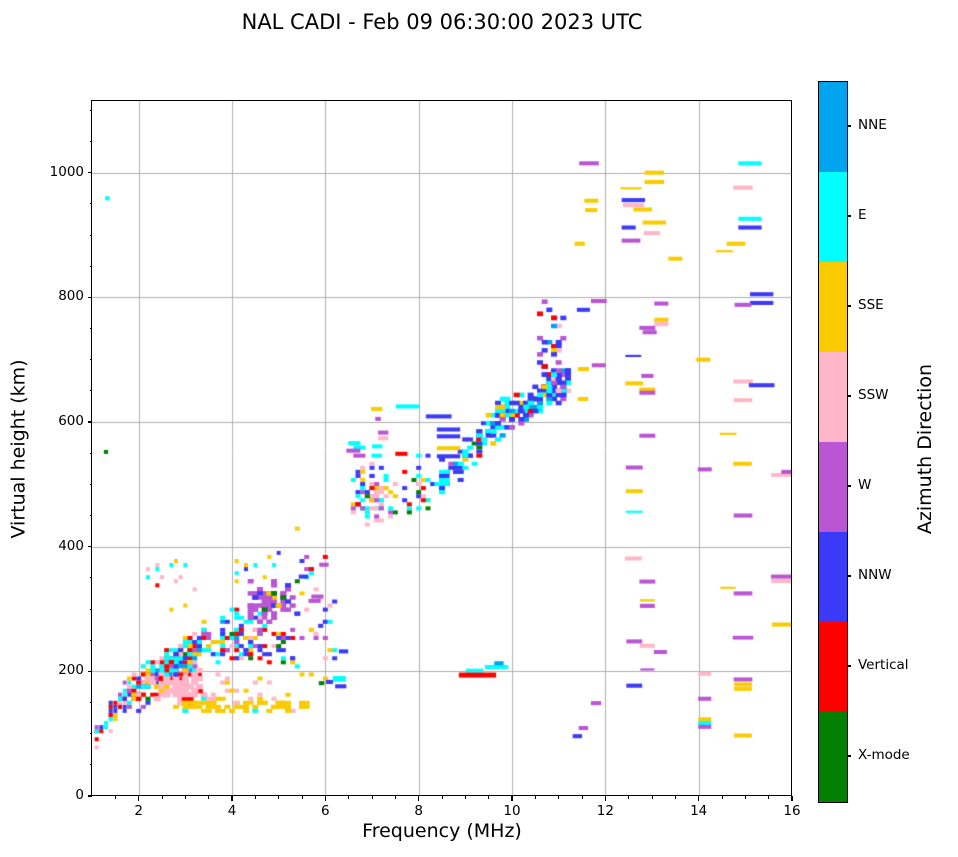  What do you see at coordinates (884, 755) in the screenshot?
I see `colorbar-label-x-mode: X-mode` at bounding box center [884, 755].